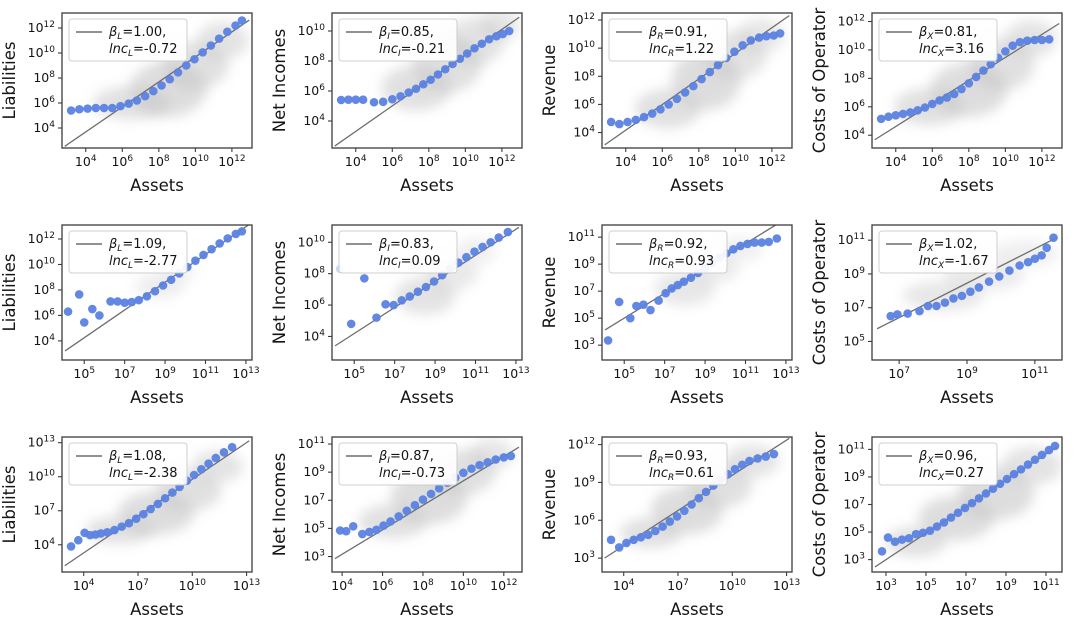 This screenshot has height=637, width=1080. I want to click on svg-text: βL=1.00,, so click(137, 33).